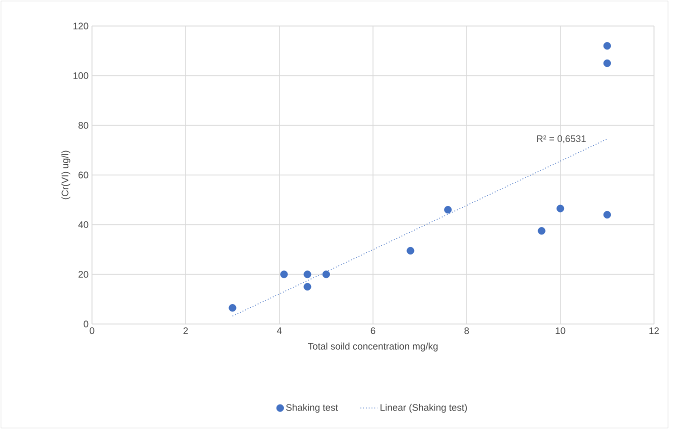 Image resolution: width=684 pixels, height=429 pixels. I want to click on x-tick-label: 8, so click(466, 330).